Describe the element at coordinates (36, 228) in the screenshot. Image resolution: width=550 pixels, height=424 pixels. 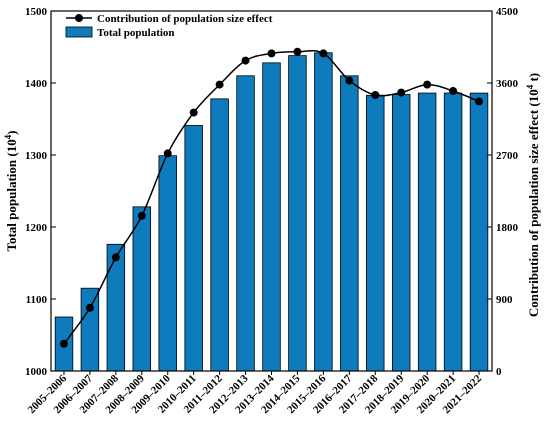
I see `left-tick-label-2: 1200` at that location.